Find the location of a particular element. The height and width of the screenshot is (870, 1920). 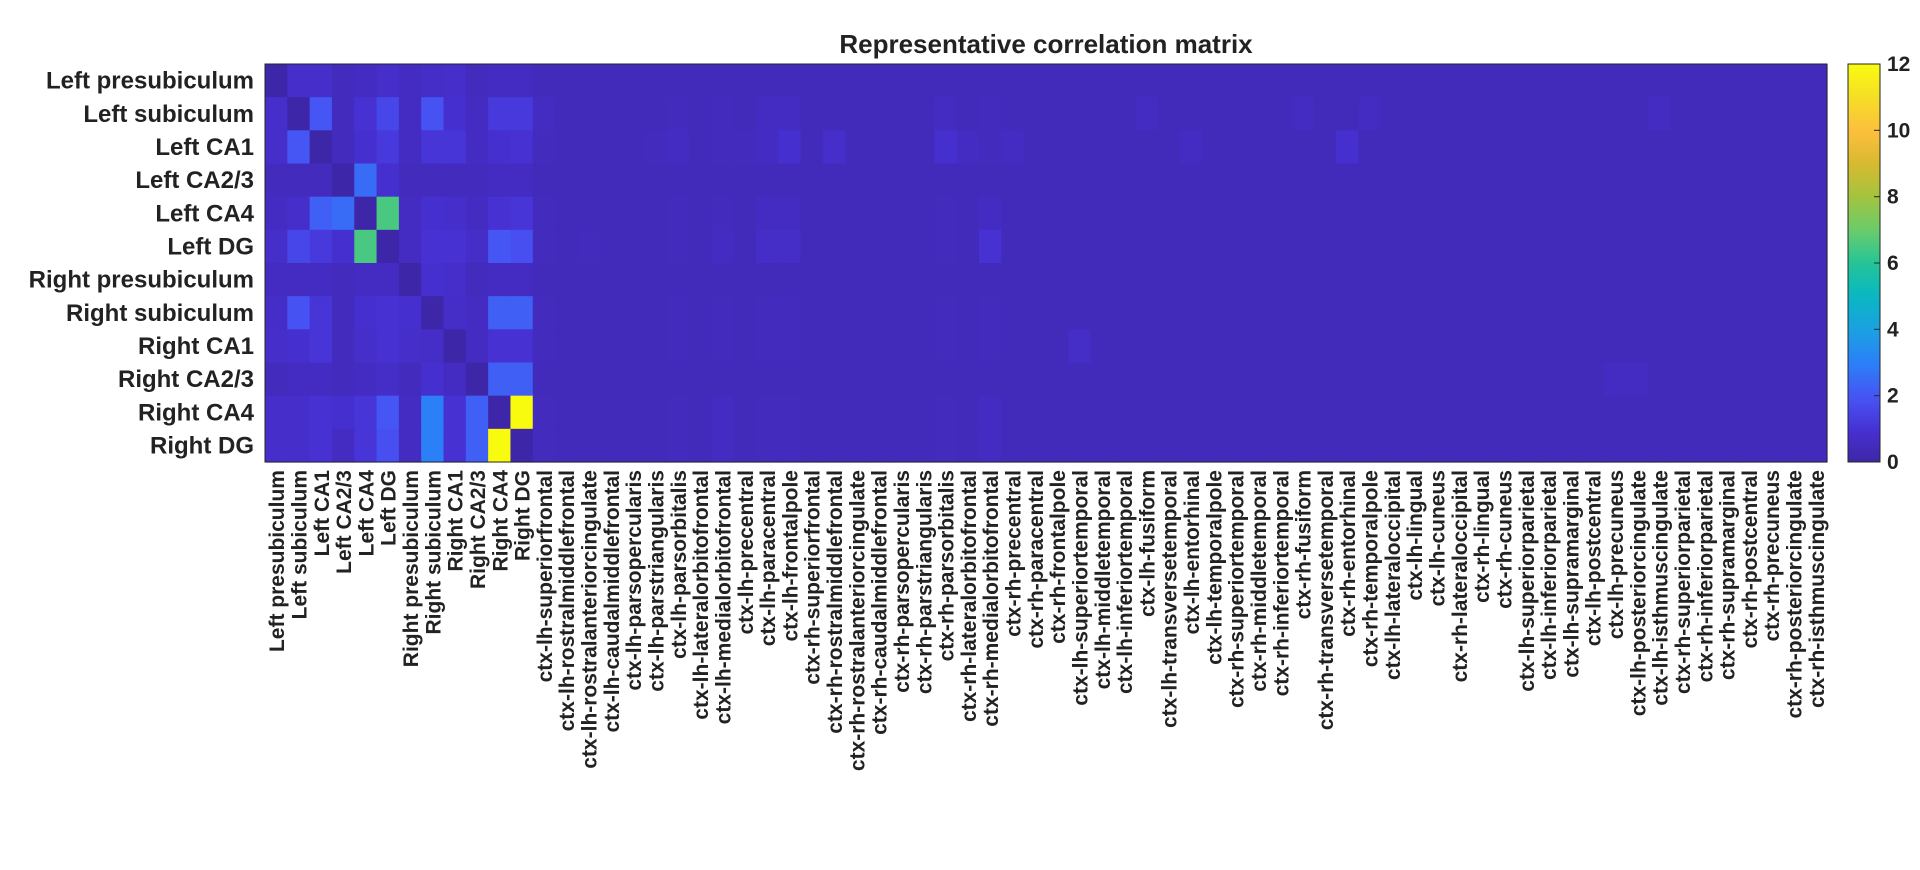

colorbar-tick-label: 10 is located at coordinates (1898, 130).